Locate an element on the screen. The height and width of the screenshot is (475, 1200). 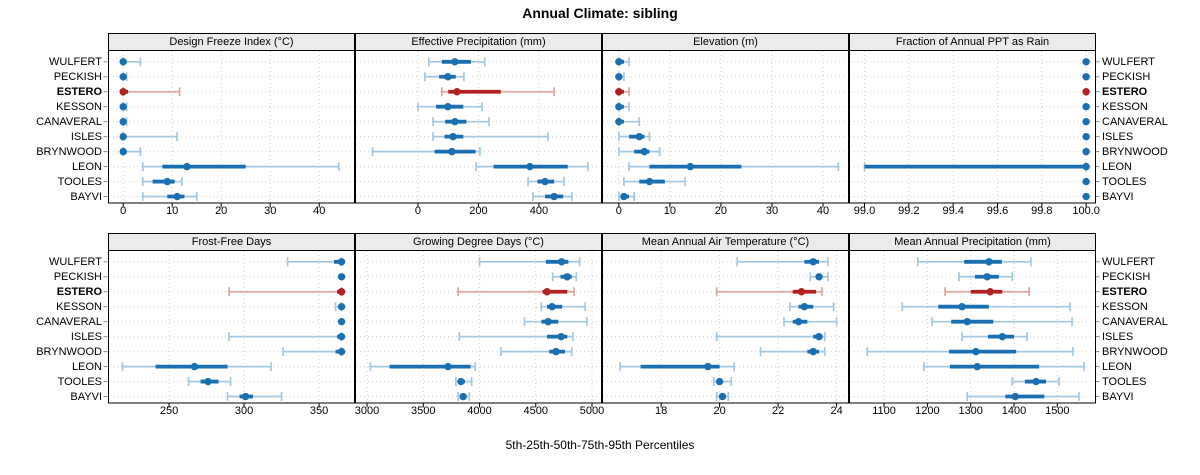
axis-tick-label: 99.4 is located at coordinates (953, 211).